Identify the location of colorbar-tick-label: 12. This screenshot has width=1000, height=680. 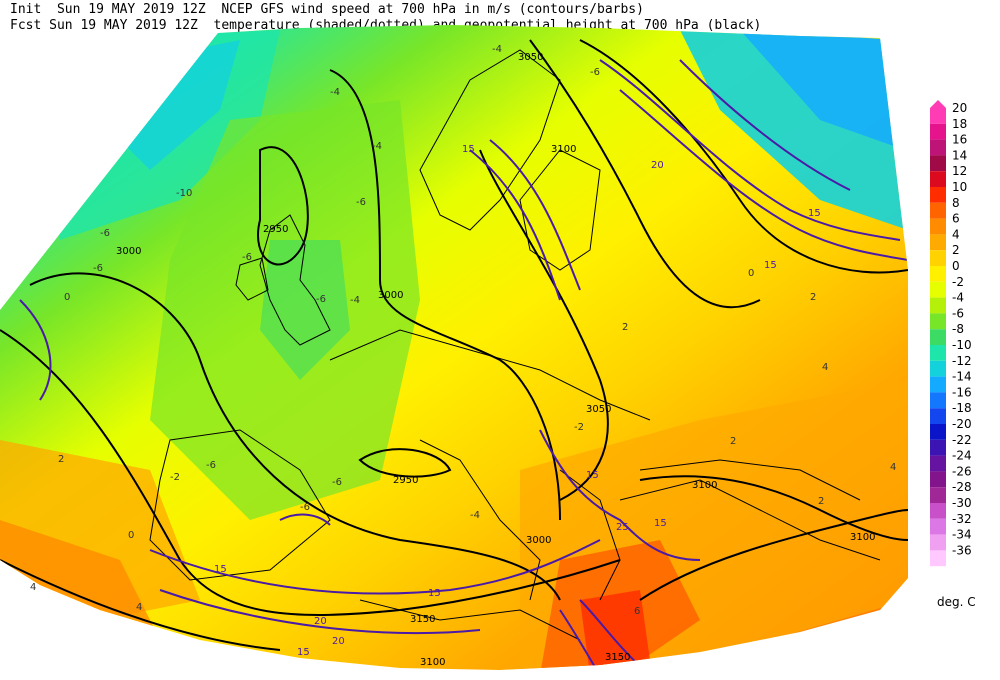
(959, 171).